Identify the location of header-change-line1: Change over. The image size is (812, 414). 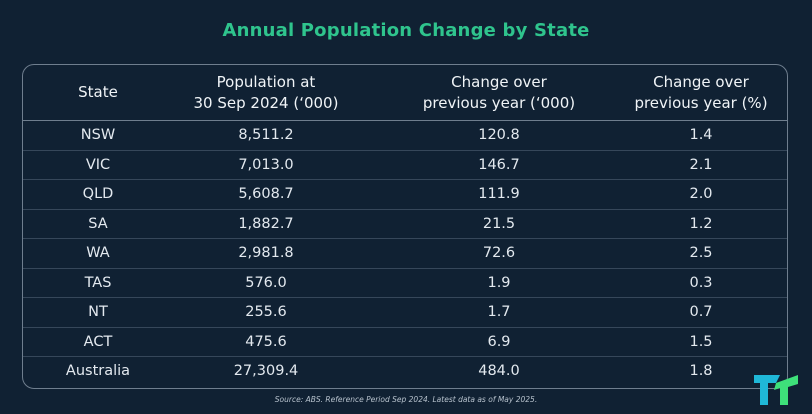
(499, 81).